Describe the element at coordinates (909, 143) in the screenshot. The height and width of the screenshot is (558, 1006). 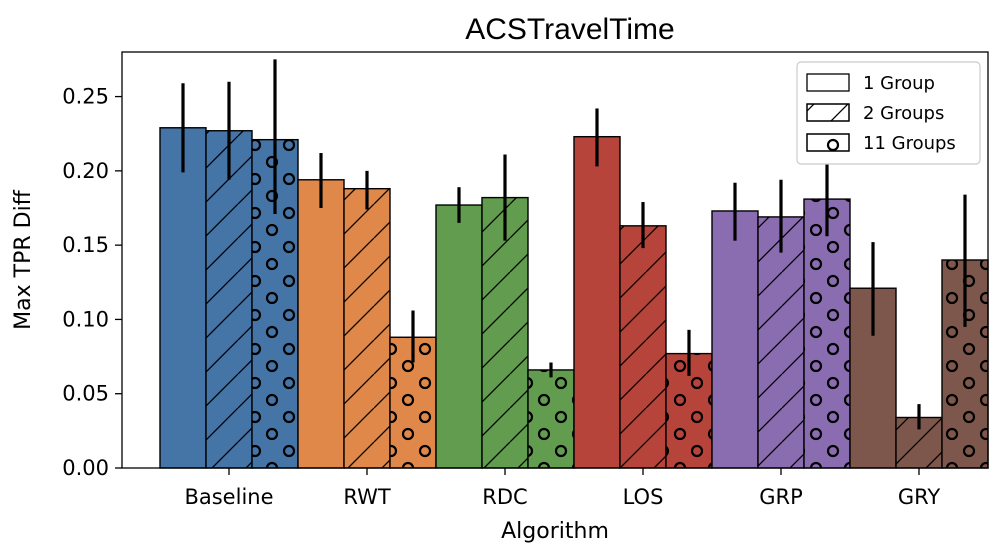
I see `legend-label: 11 Groups` at that location.